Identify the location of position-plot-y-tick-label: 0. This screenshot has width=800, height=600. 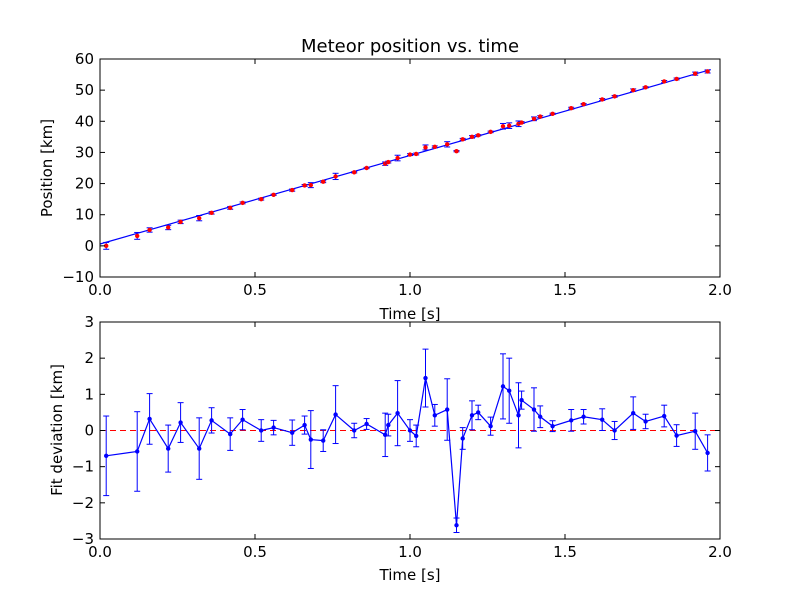
(89, 246).